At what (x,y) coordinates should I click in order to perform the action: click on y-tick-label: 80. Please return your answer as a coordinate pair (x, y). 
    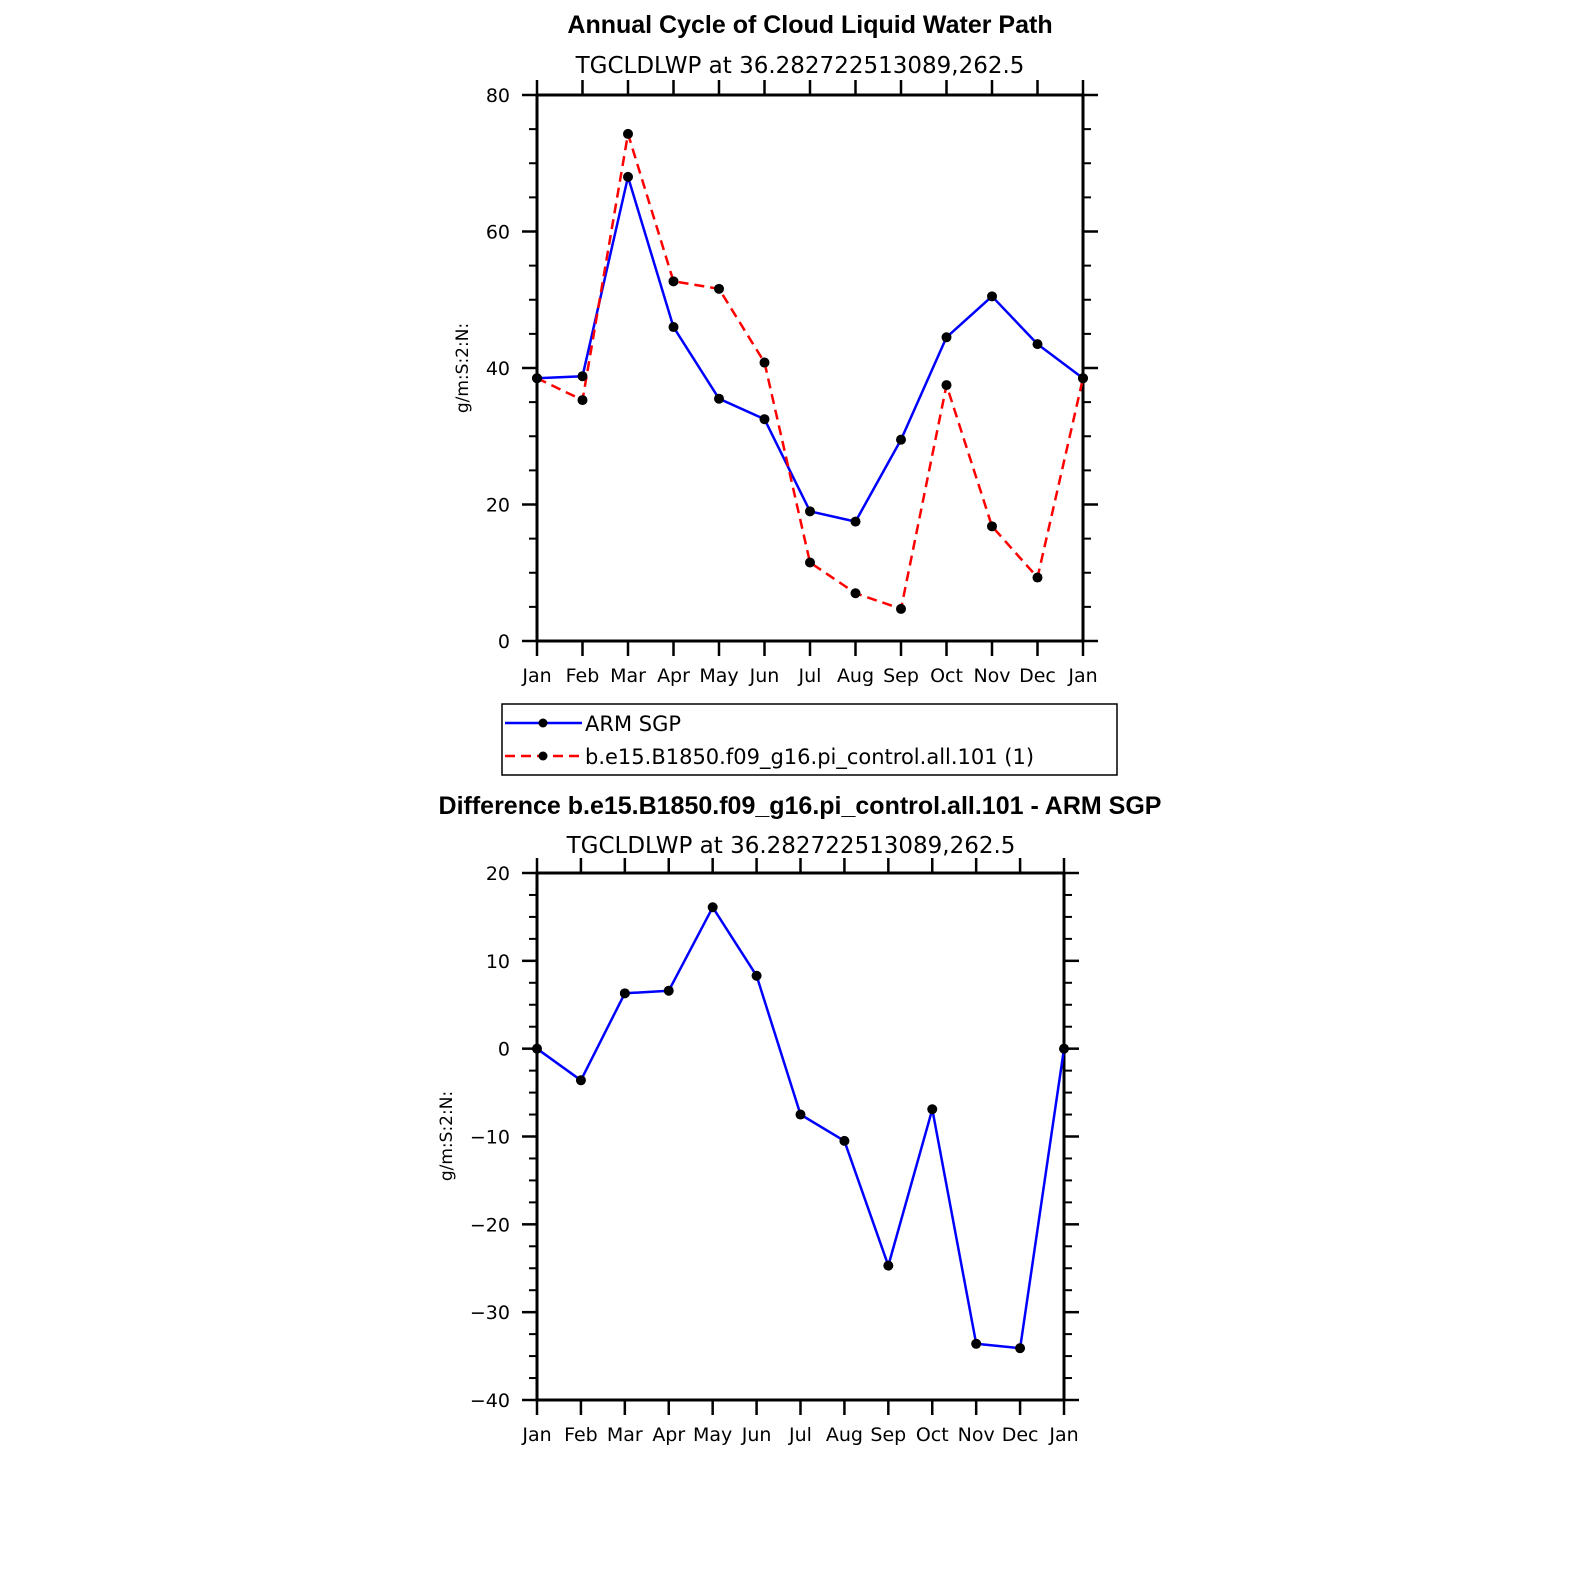
    Looking at the image, I should click on (498, 96).